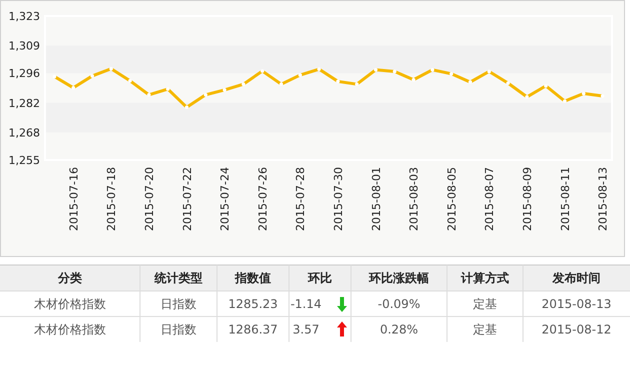  Describe the element at coordinates (527, 199) in the screenshot. I see `x-tick-label: 2015-08-09` at that location.